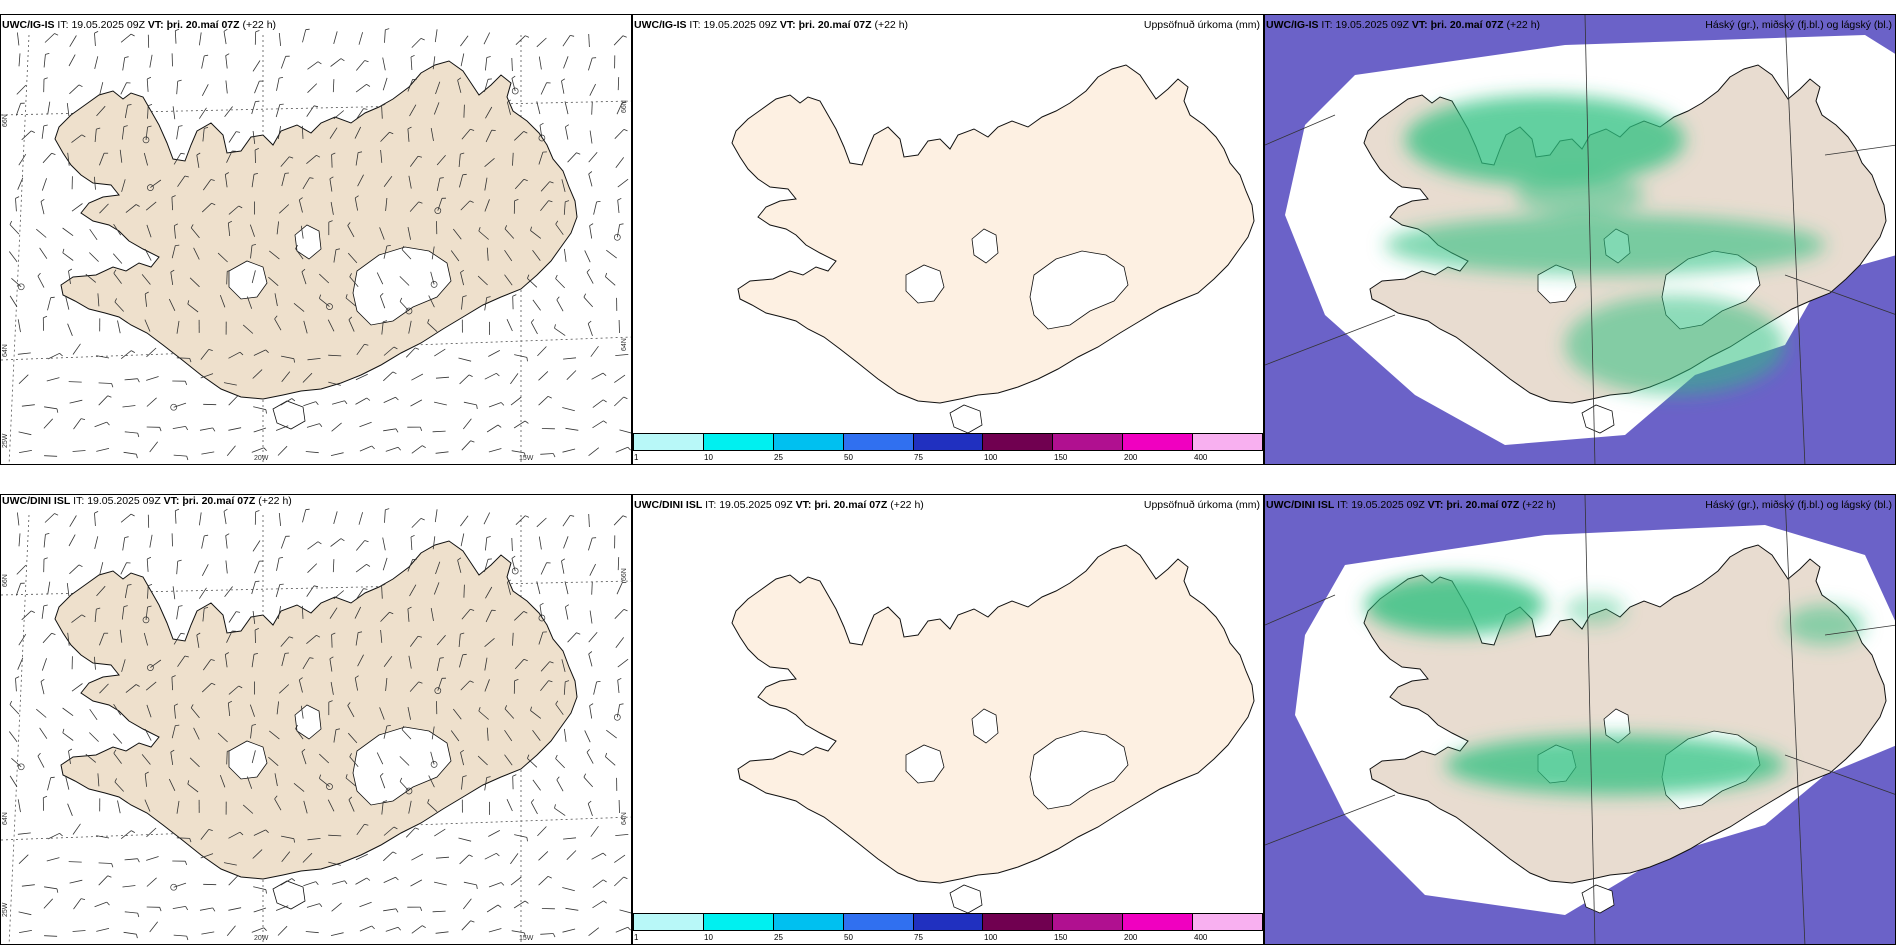 The image size is (1900, 950). What do you see at coordinates (1079, 290) in the screenshot?
I see `glacier-outline` at bounding box center [1079, 290].